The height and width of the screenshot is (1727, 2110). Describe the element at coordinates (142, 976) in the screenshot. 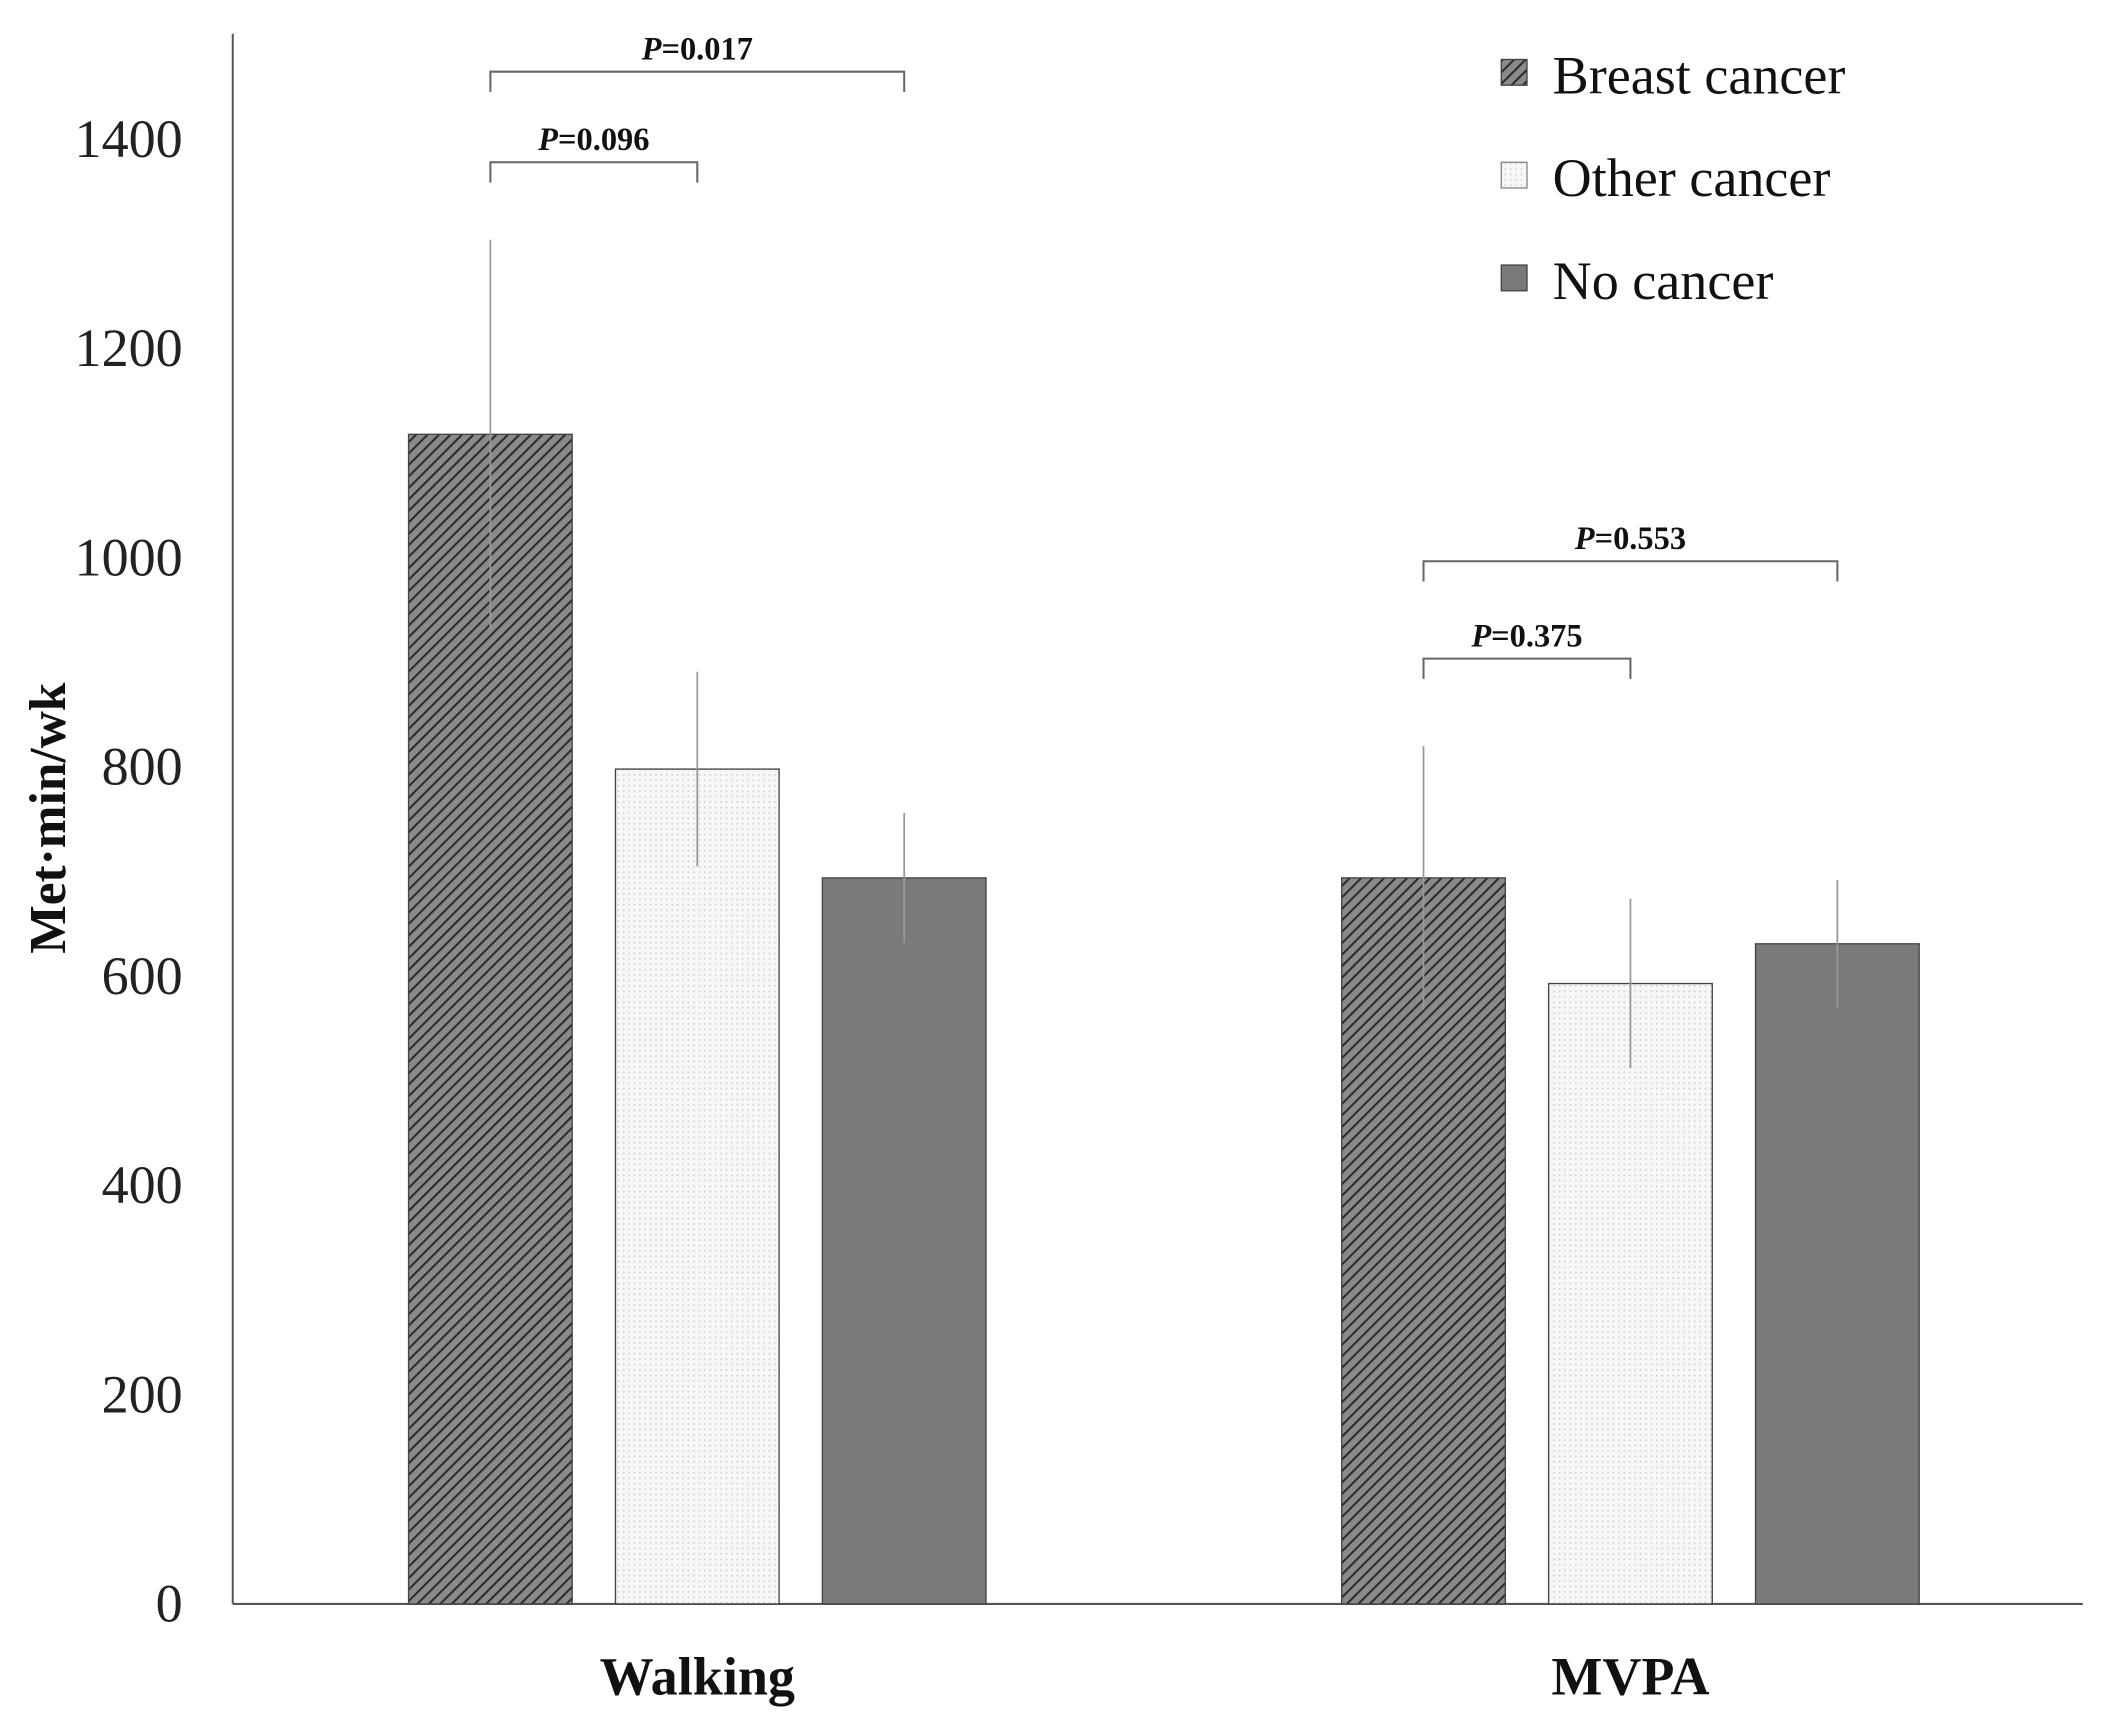

I see `y-tick-label: 600` at that location.